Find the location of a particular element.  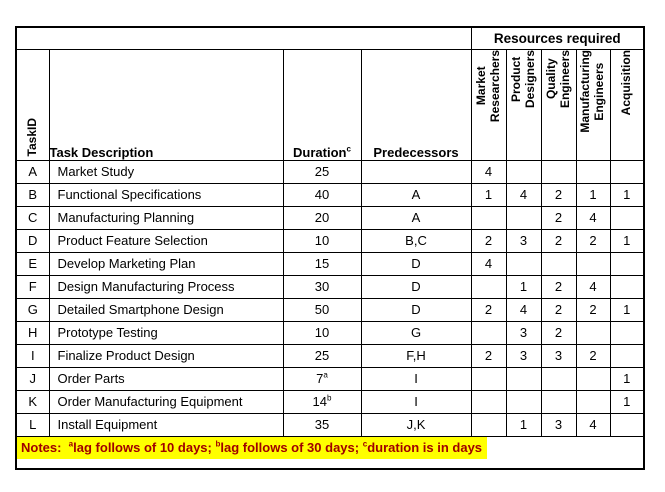

column-header-manufacturing-engineers: Manufacturing Engineers is located at coordinates (593, 104).